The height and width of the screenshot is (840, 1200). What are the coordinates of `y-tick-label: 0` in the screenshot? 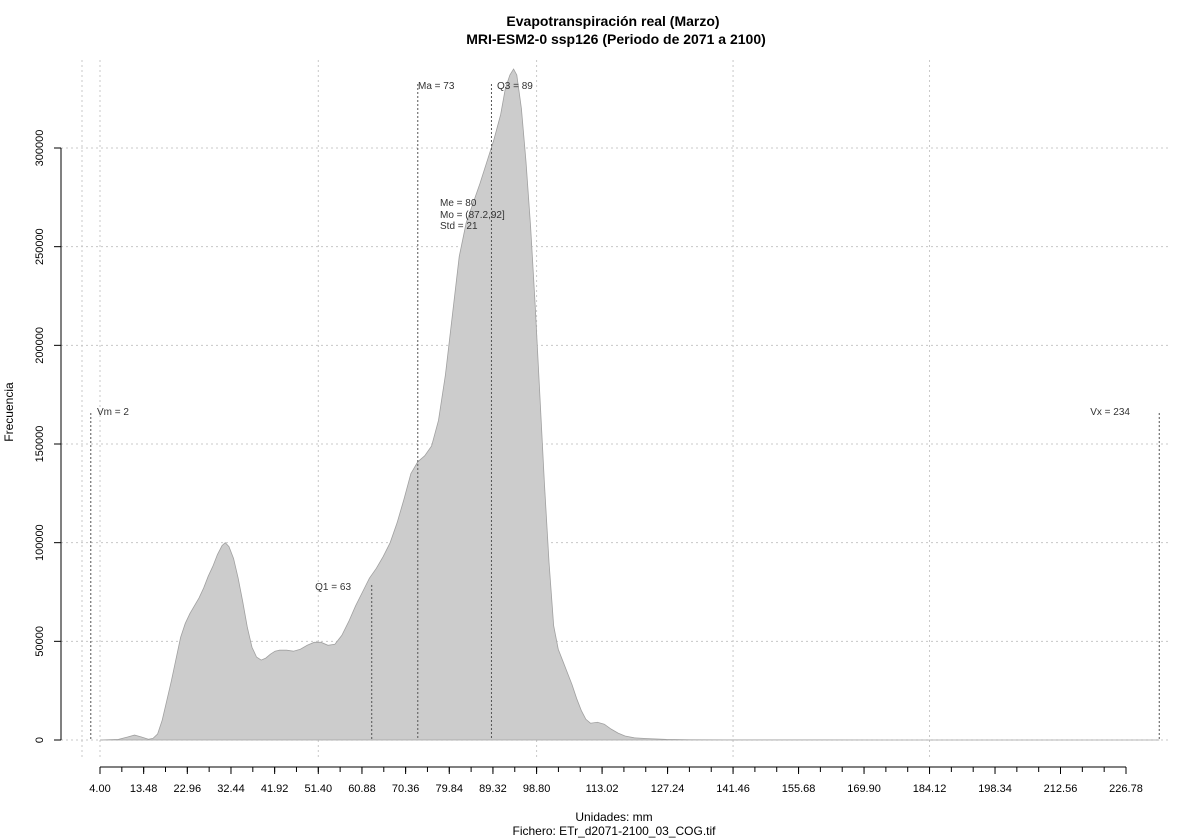 It's located at (40, 740).